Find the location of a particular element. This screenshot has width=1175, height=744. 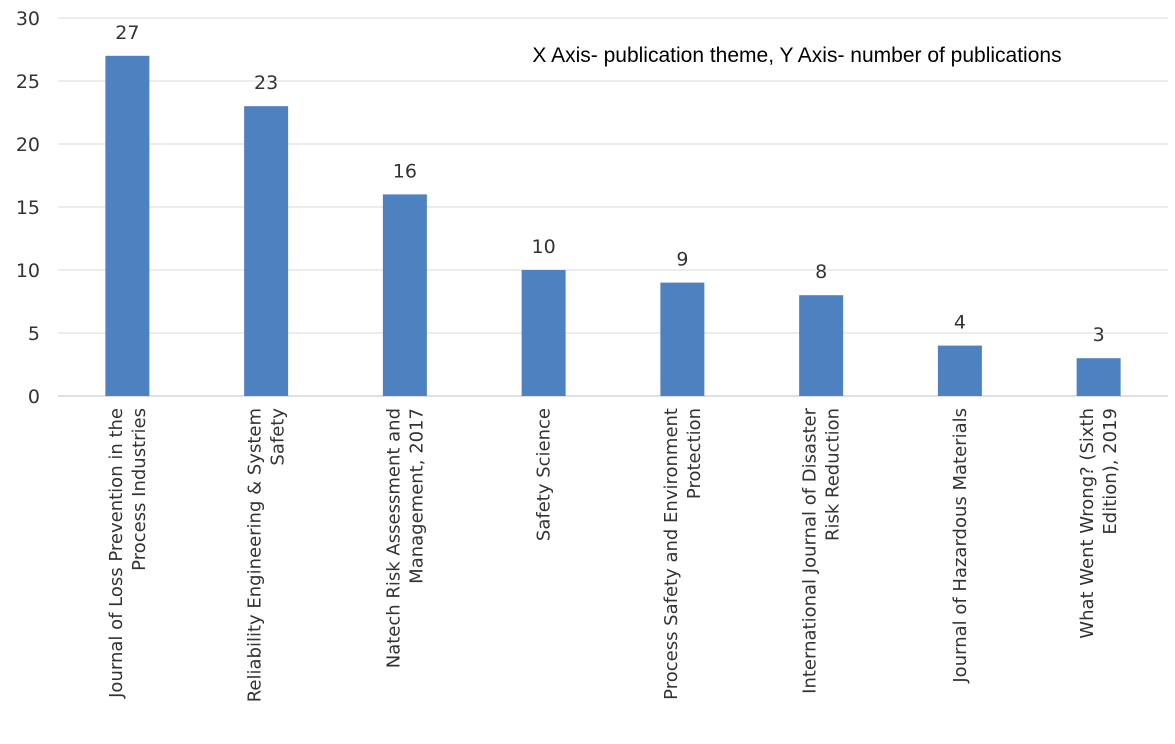

category-label: Safety Science is located at coordinates (544, 474).